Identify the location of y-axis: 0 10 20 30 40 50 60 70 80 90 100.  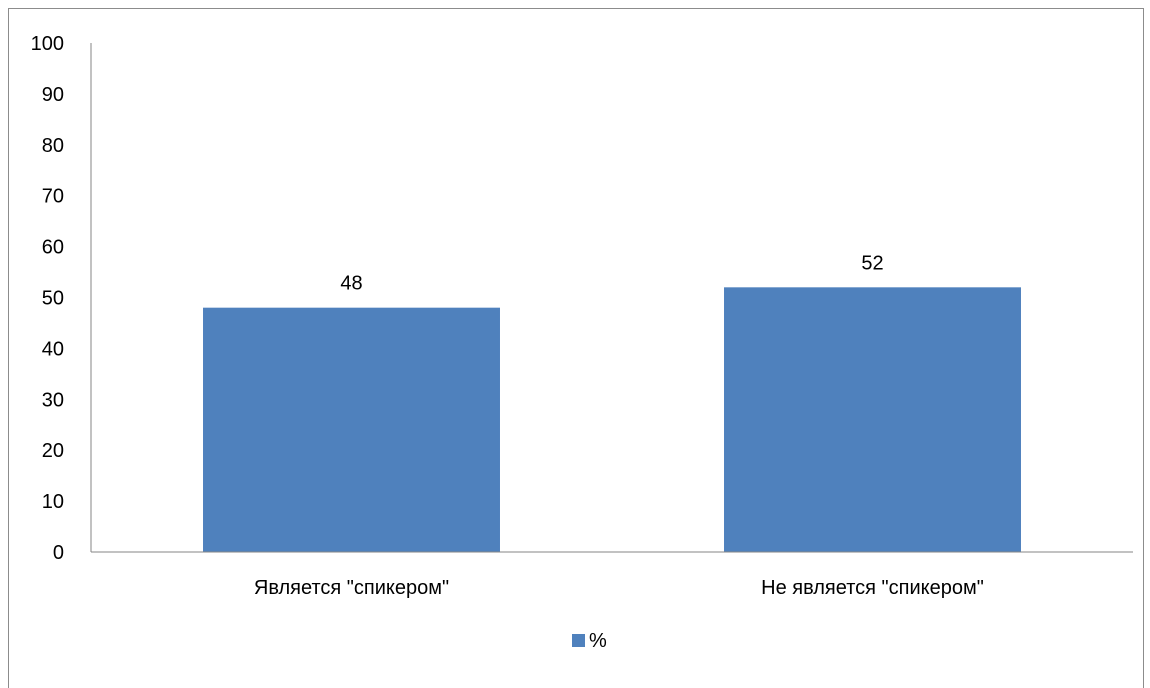
(61, 298).